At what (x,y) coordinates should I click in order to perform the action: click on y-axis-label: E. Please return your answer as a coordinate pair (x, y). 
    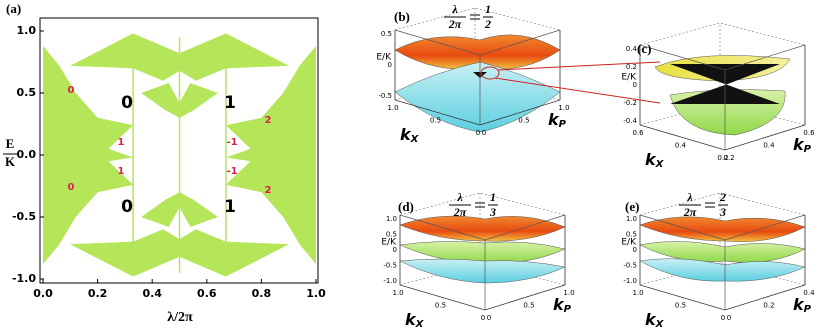
    Looking at the image, I should click on (10, 143).